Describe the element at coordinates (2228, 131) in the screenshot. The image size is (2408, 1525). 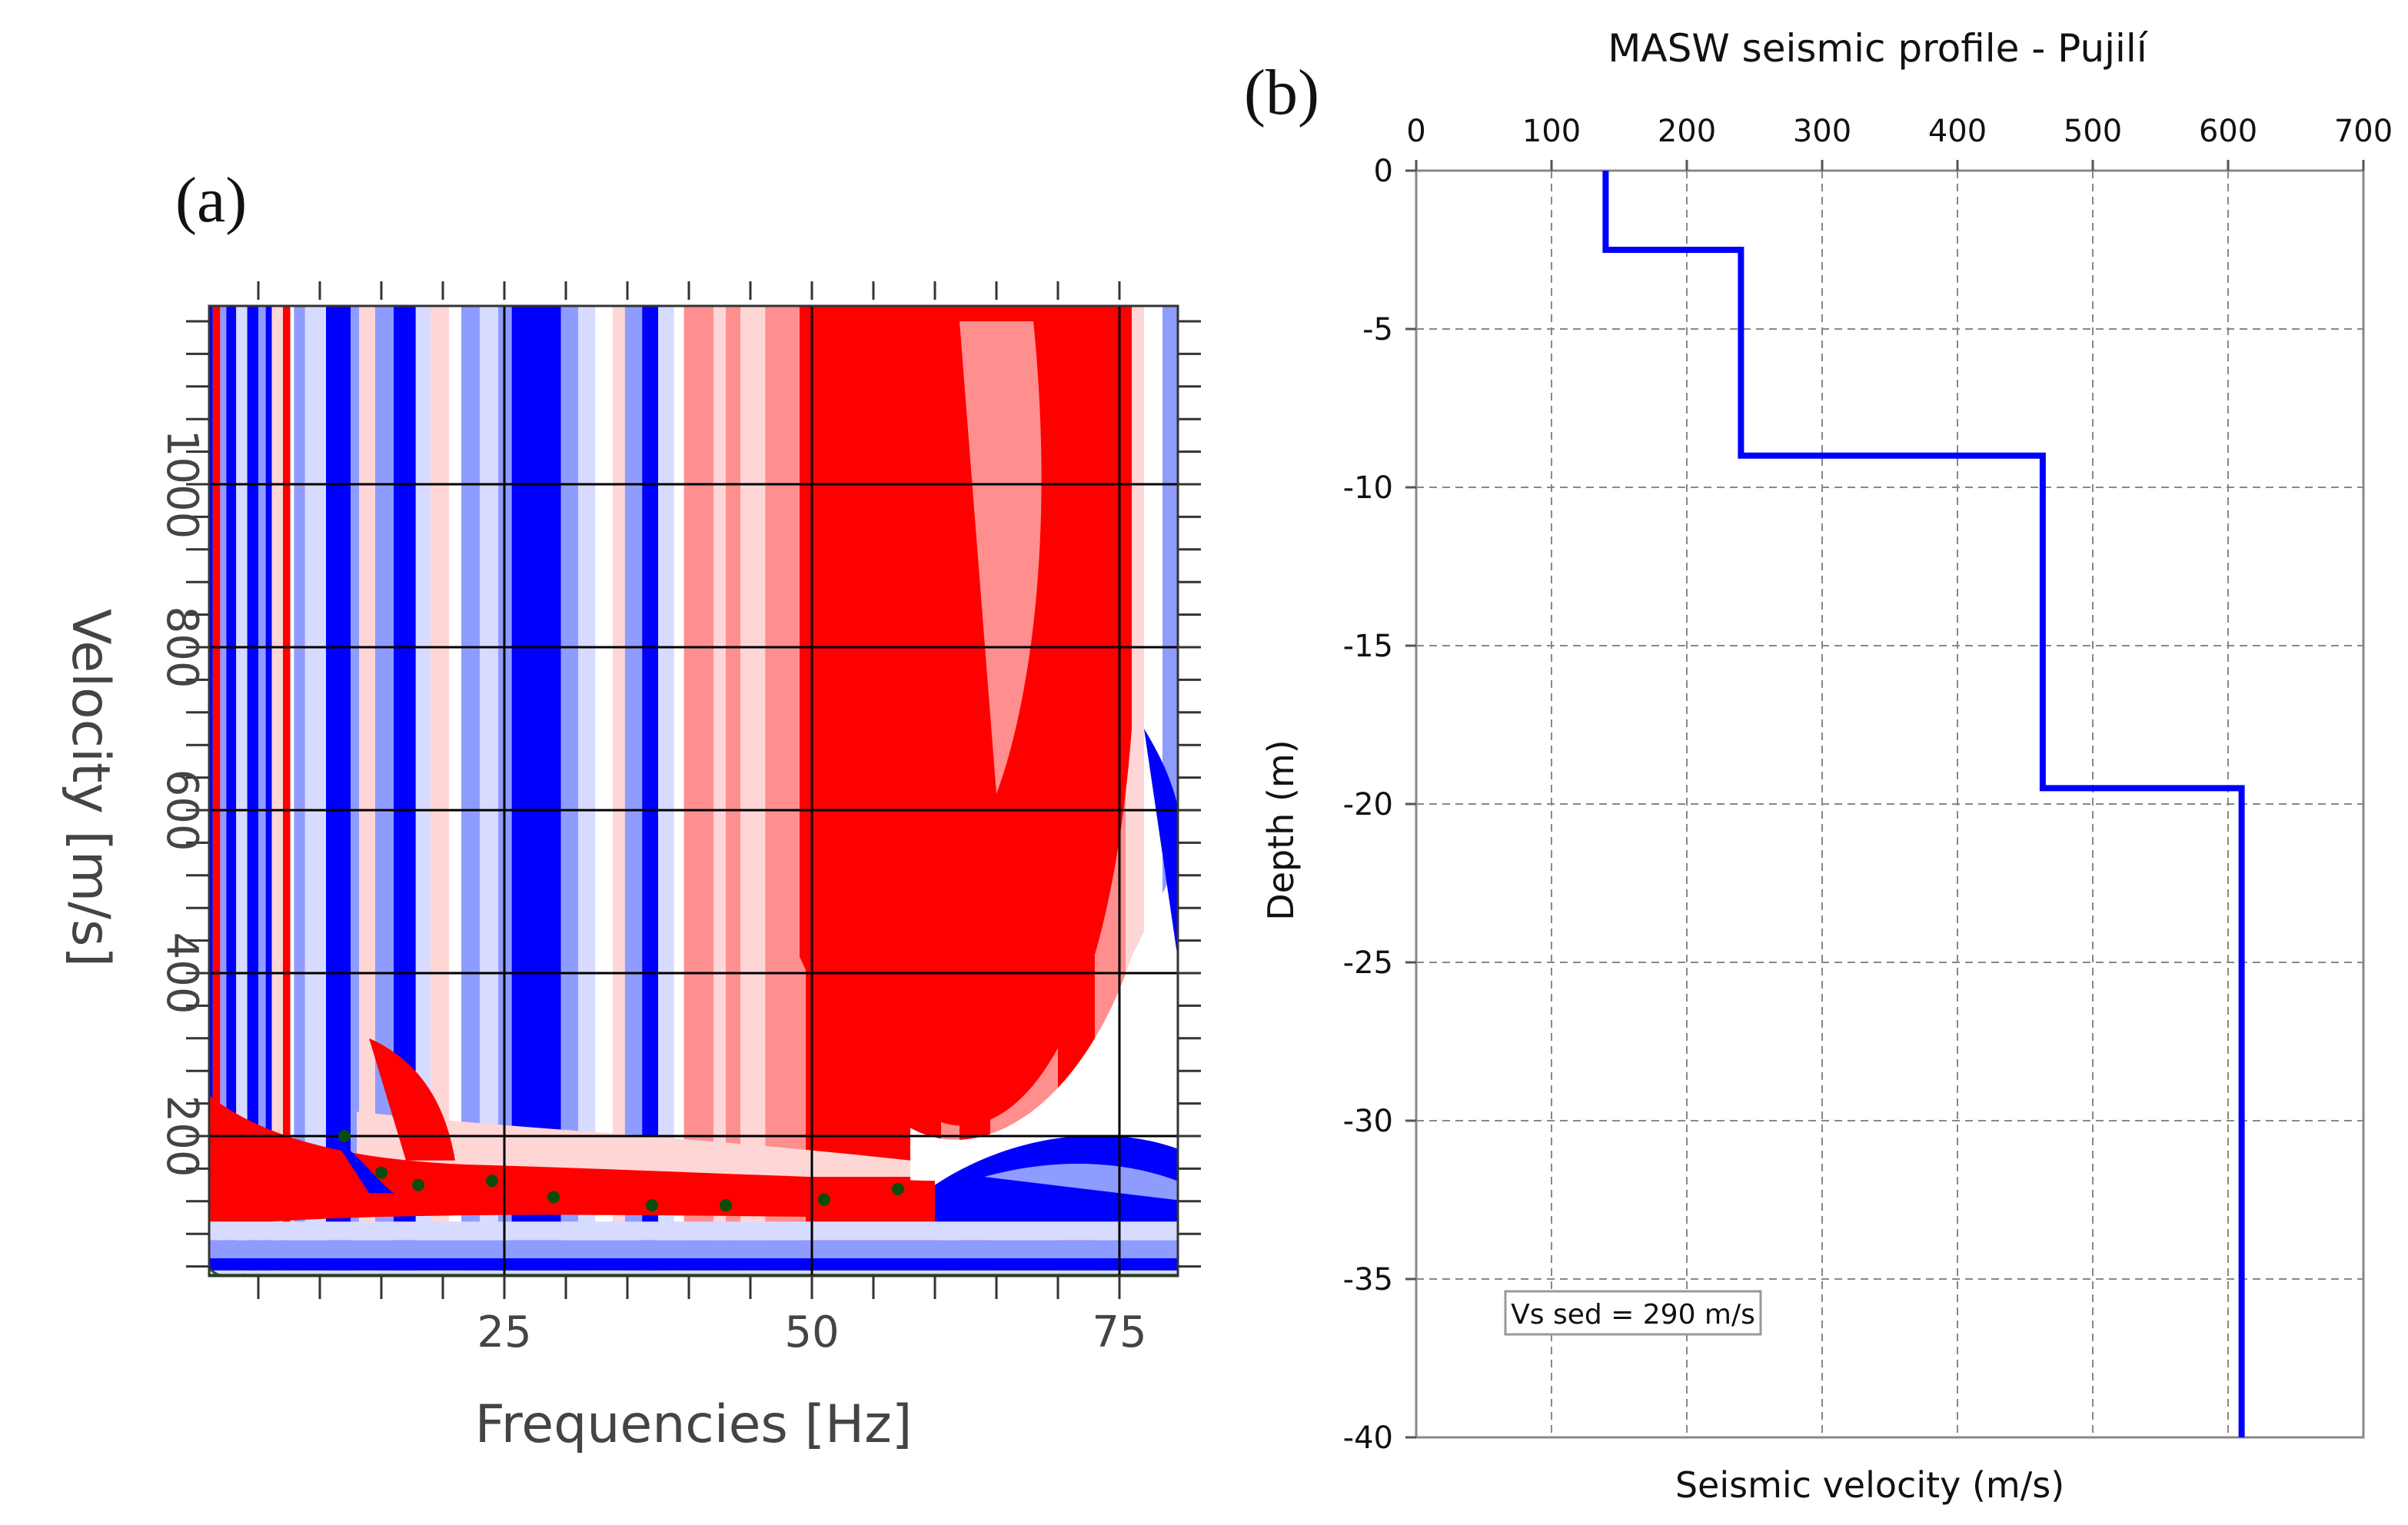
I see `x-tick-label-600: 600` at that location.